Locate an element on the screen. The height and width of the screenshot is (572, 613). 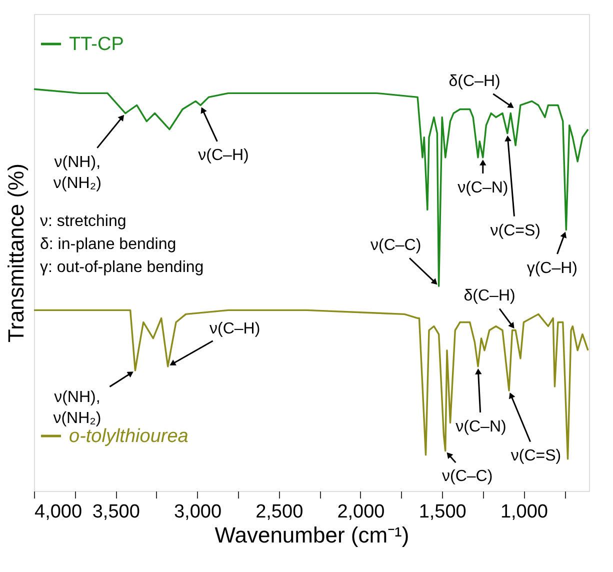
annotation: ν: stretching is located at coordinates (83, 221).